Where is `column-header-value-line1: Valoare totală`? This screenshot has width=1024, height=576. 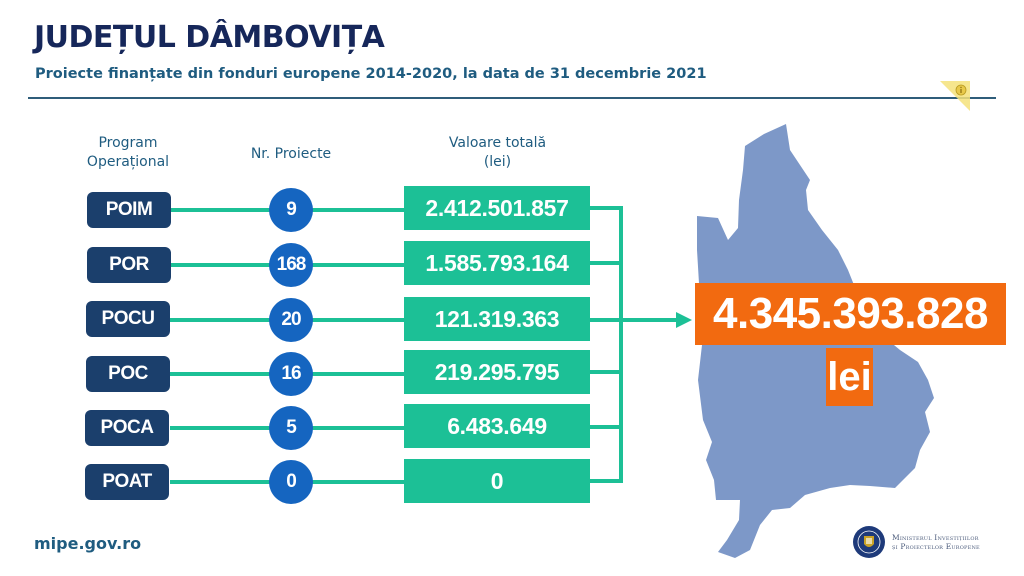
column-header-value-line1: Valoare totală is located at coordinates (497, 143).